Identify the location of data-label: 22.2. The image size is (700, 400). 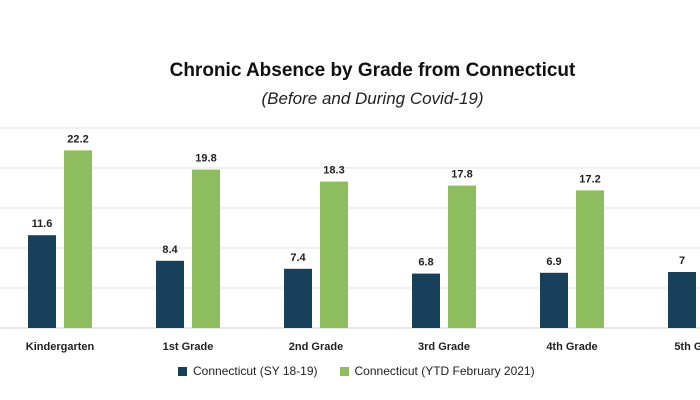
(77, 139).